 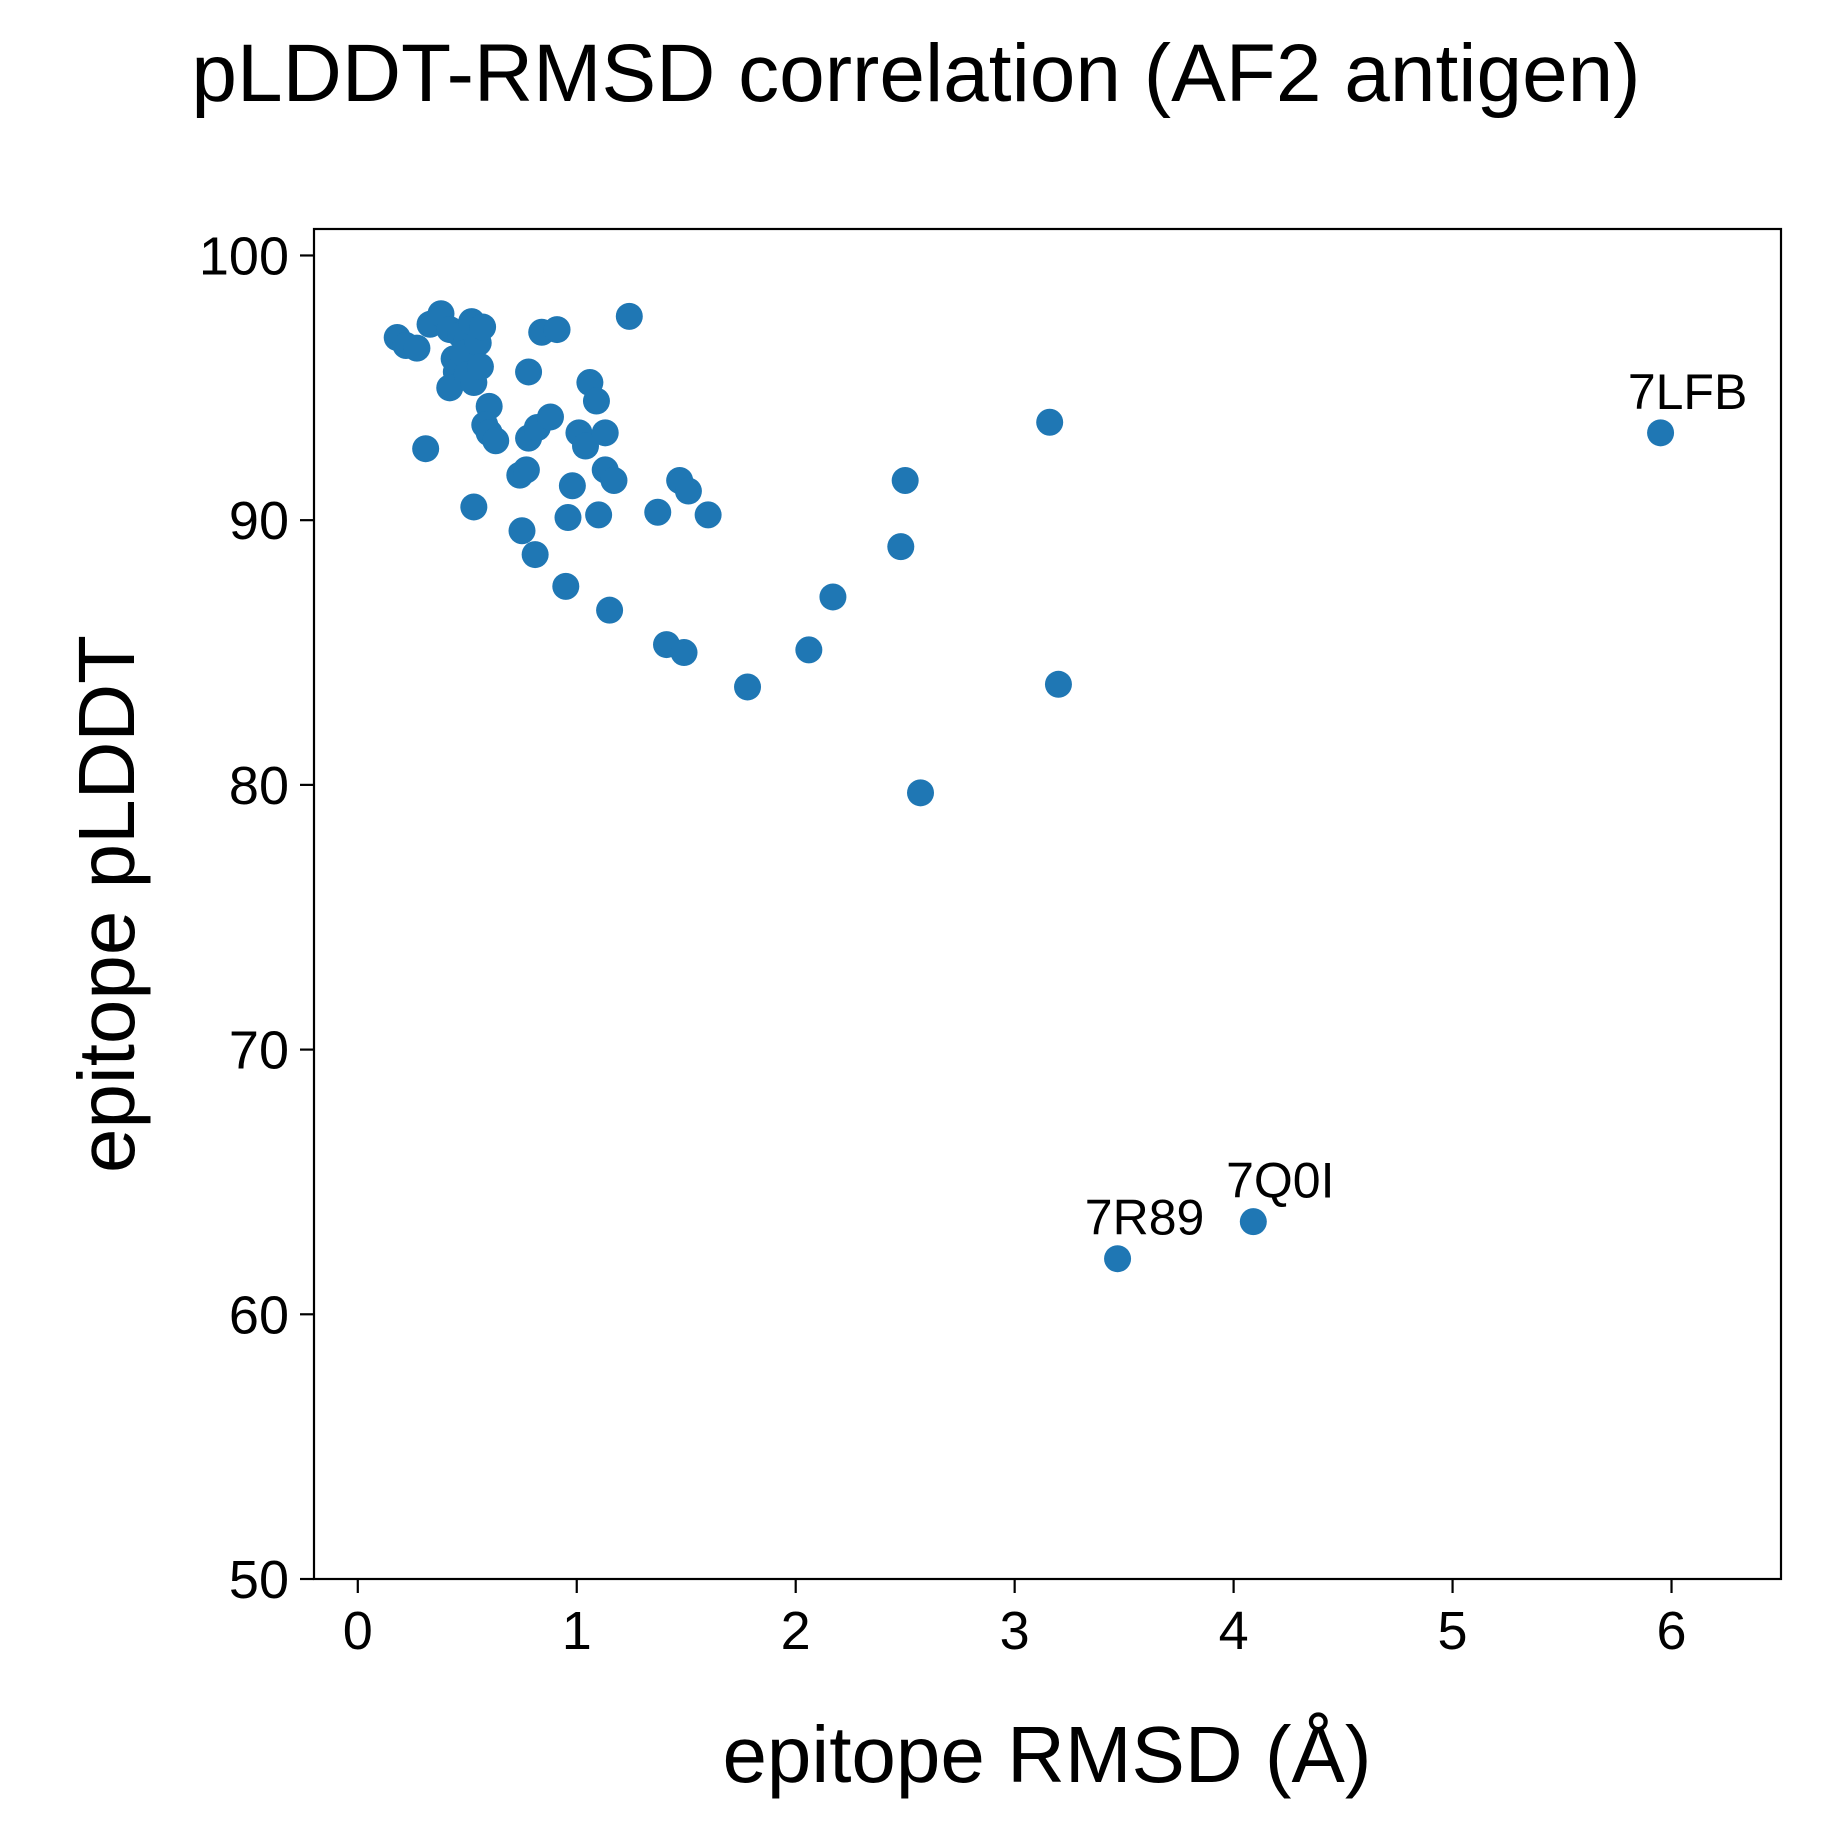 I want to click on point-annotation-label: 7Q0I, so click(x=1280, y=1181).